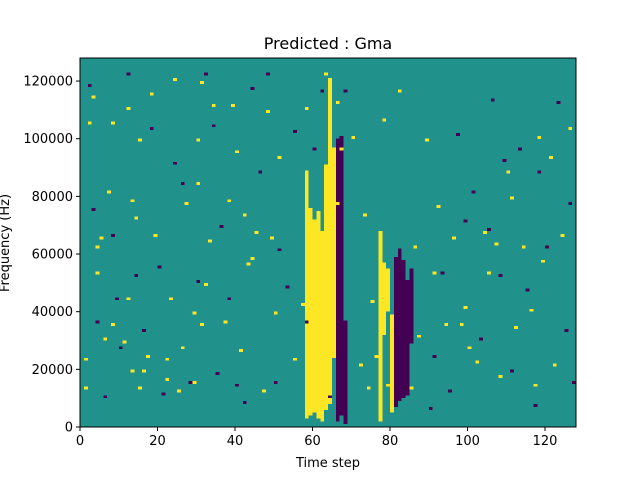 The width and height of the screenshot is (640, 484). I want to click on x-axis: 0 20 40 60 80 100 120, so click(316, 438).